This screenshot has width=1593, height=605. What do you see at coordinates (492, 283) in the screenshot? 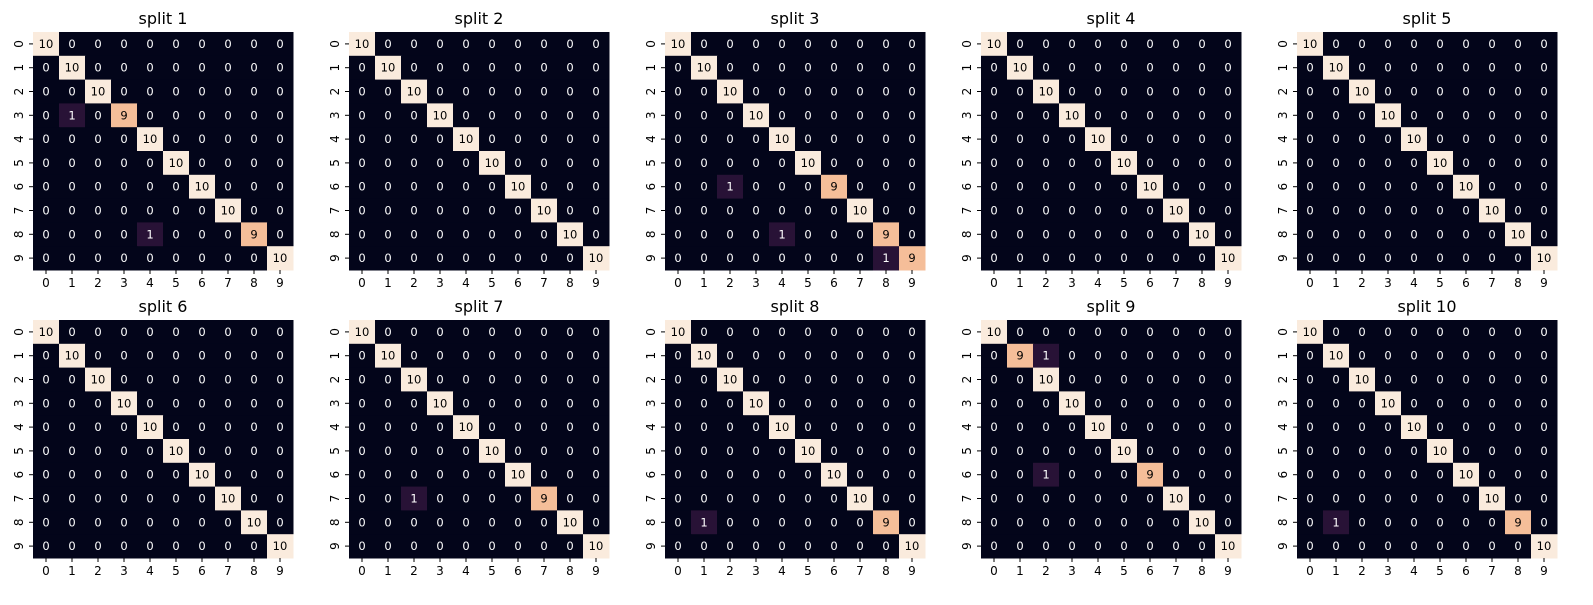
I see `x-tick-label: 5` at bounding box center [492, 283].